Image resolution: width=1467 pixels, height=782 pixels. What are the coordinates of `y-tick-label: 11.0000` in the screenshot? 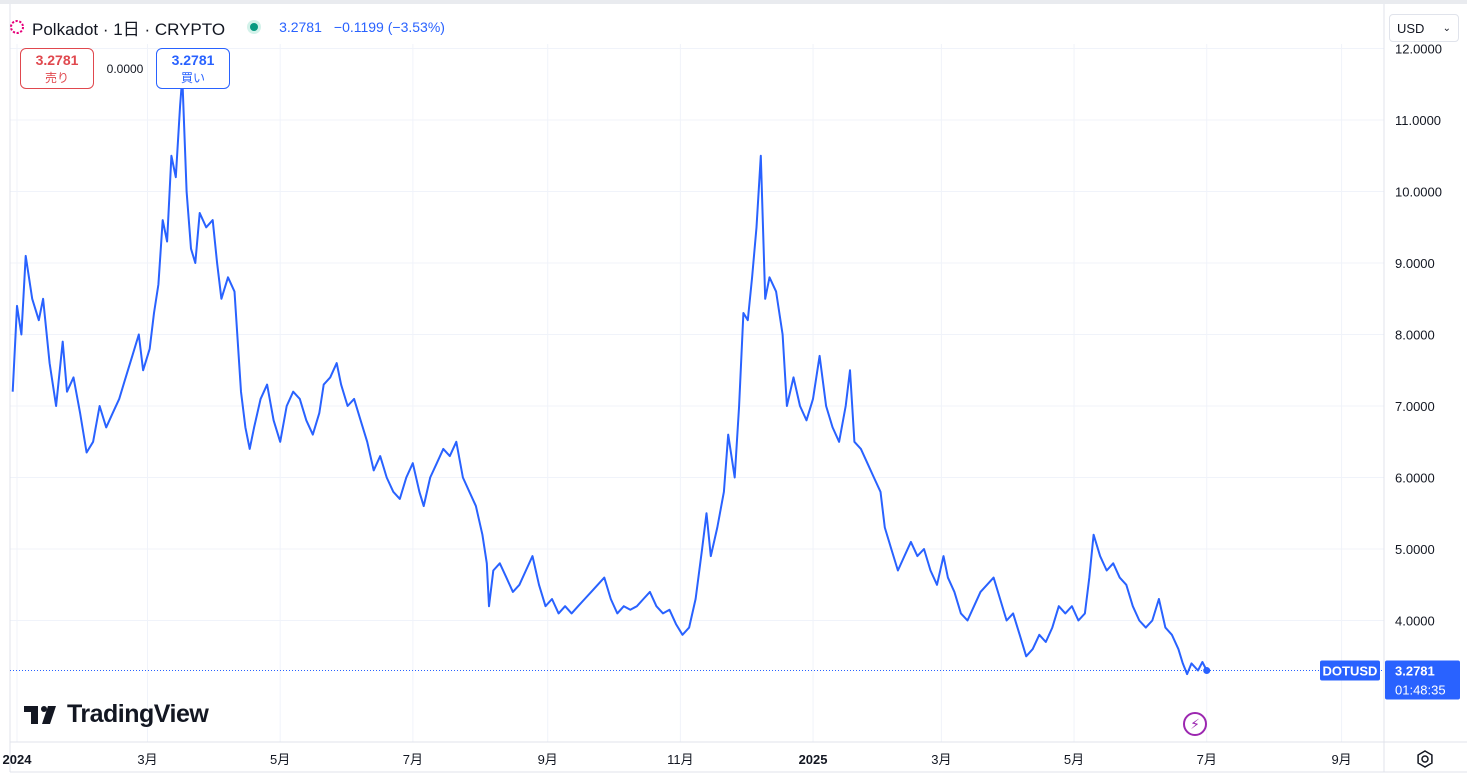 It's located at (1418, 120).